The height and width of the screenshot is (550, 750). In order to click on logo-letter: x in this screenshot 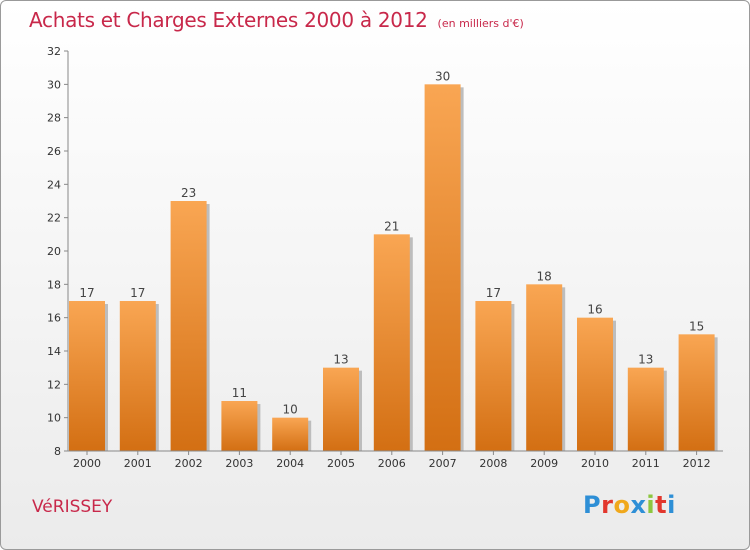, I will do `click(638, 505)`.